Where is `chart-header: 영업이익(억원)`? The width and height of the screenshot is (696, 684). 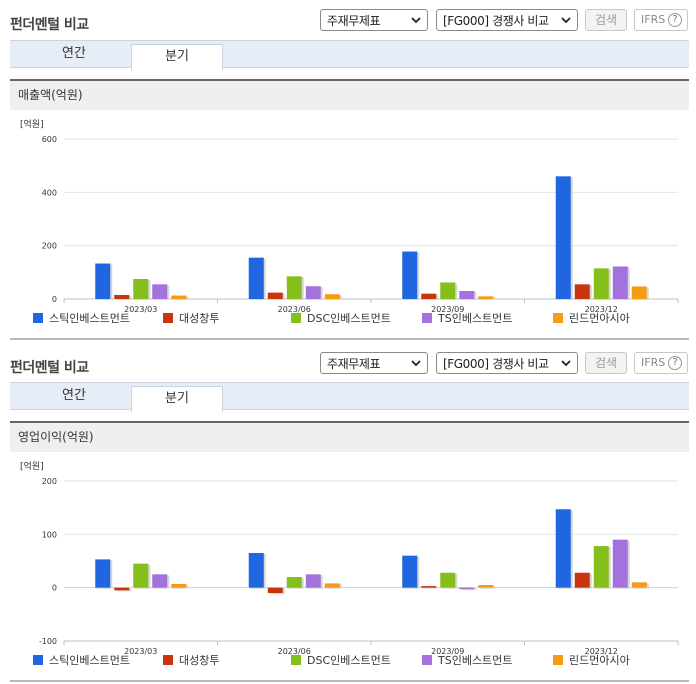 chart-header: 영업이익(억원) is located at coordinates (349, 437).